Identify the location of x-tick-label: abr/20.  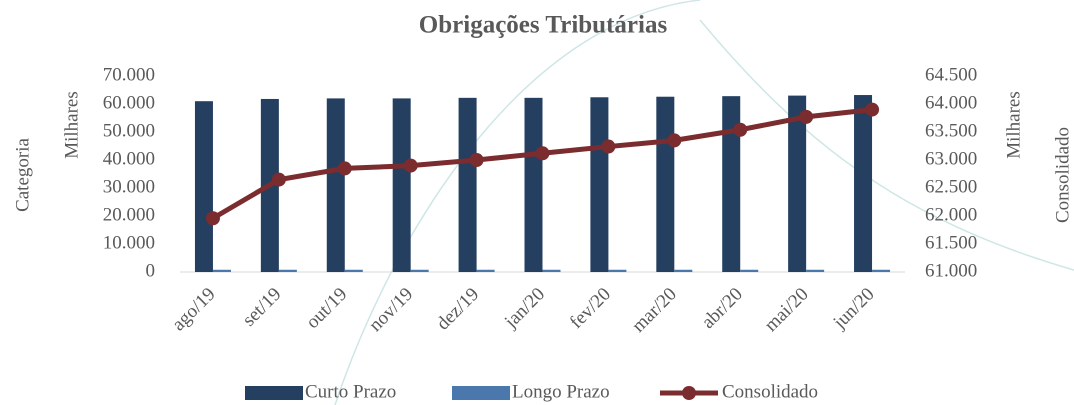
(722, 308).